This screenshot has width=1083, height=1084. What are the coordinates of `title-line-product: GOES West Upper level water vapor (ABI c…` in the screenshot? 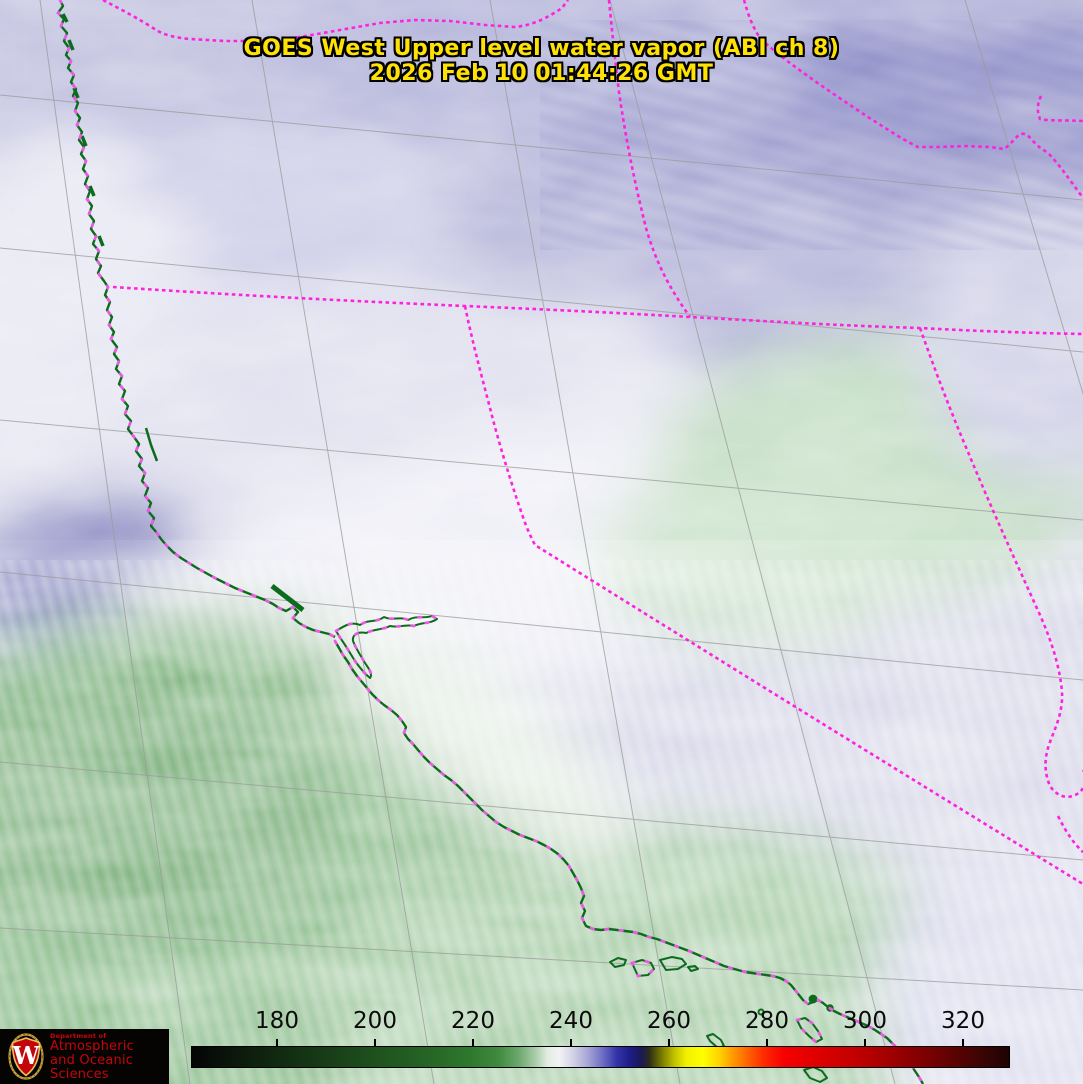 It's located at (541, 48).